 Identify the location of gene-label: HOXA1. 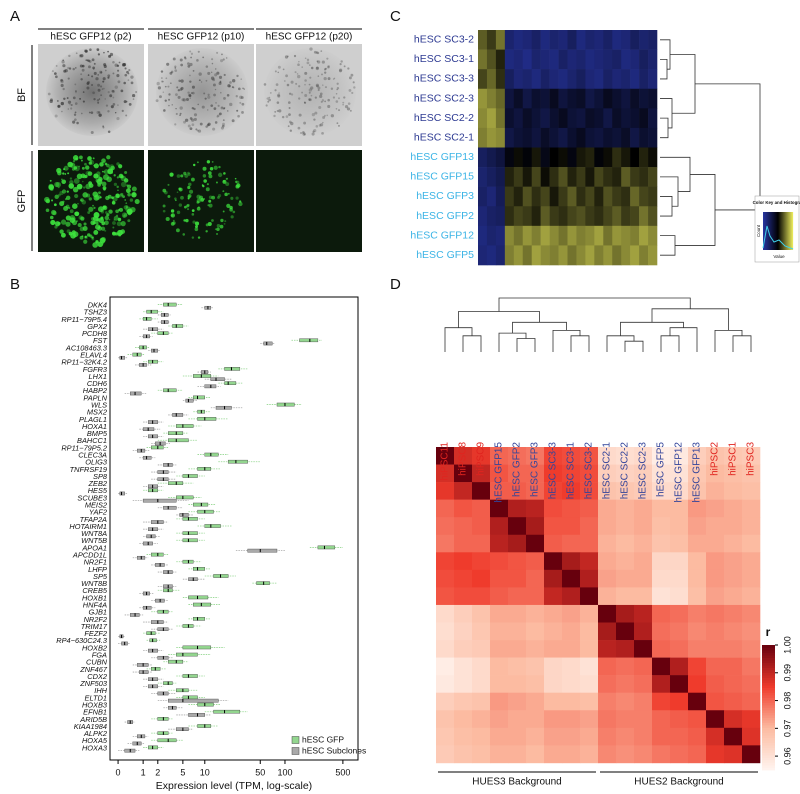
(94, 426).